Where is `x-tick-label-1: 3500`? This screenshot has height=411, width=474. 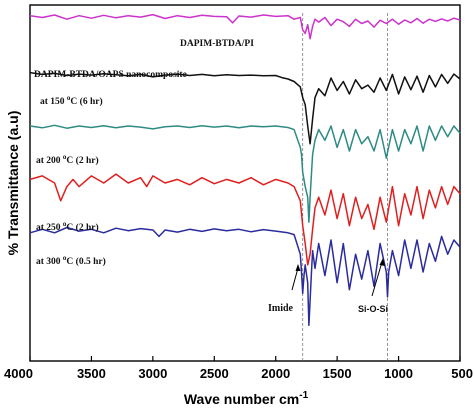 x-tick-label-1: 3500 is located at coordinates (91, 373).